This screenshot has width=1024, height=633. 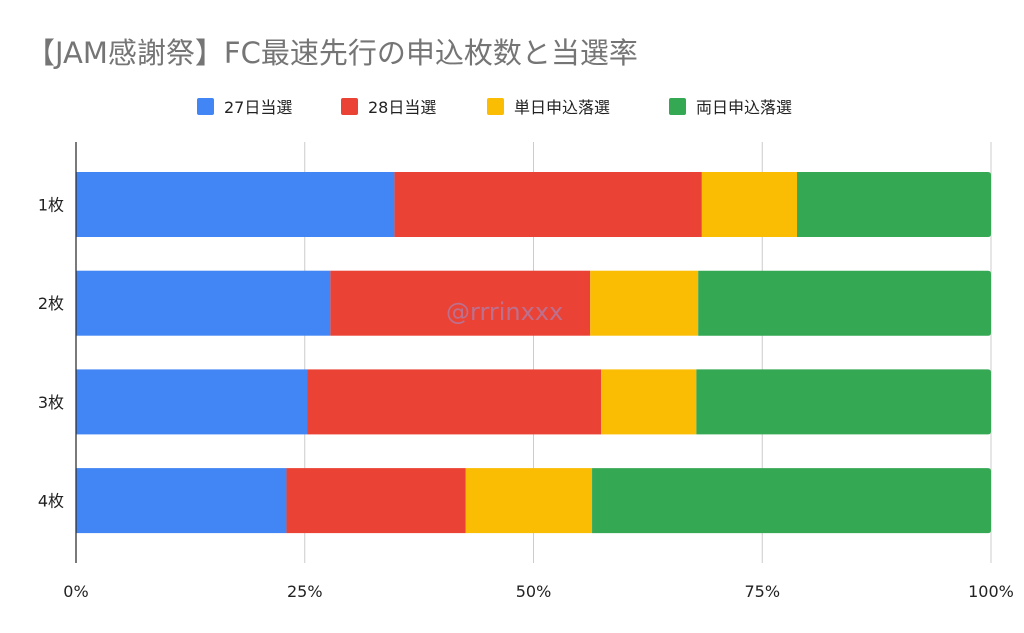 What do you see at coordinates (305, 591) in the screenshot?
I see `x-tick-label: 25%` at bounding box center [305, 591].